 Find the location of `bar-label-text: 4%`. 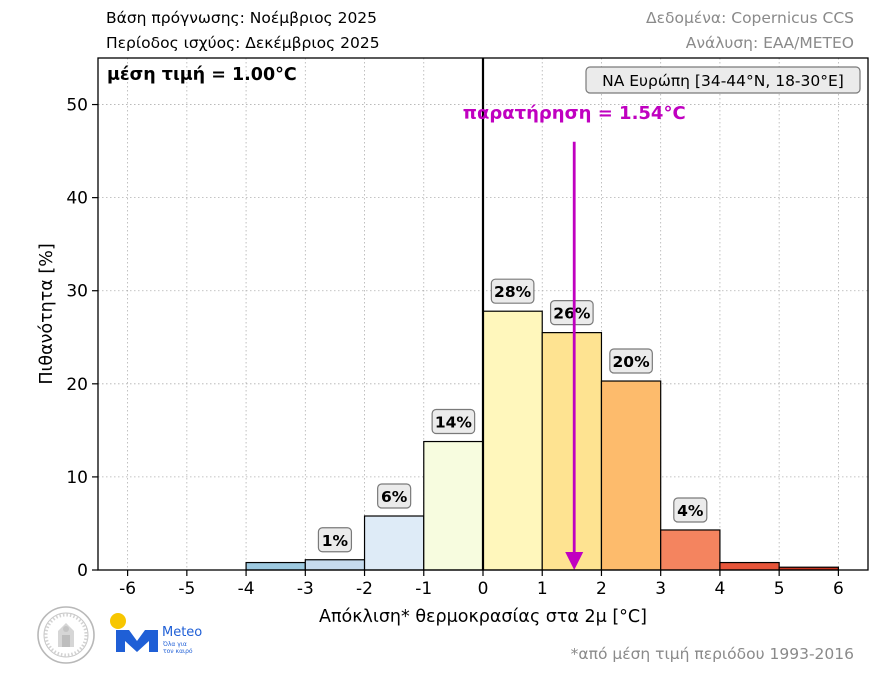

bar-label-text: 4% is located at coordinates (690, 511).